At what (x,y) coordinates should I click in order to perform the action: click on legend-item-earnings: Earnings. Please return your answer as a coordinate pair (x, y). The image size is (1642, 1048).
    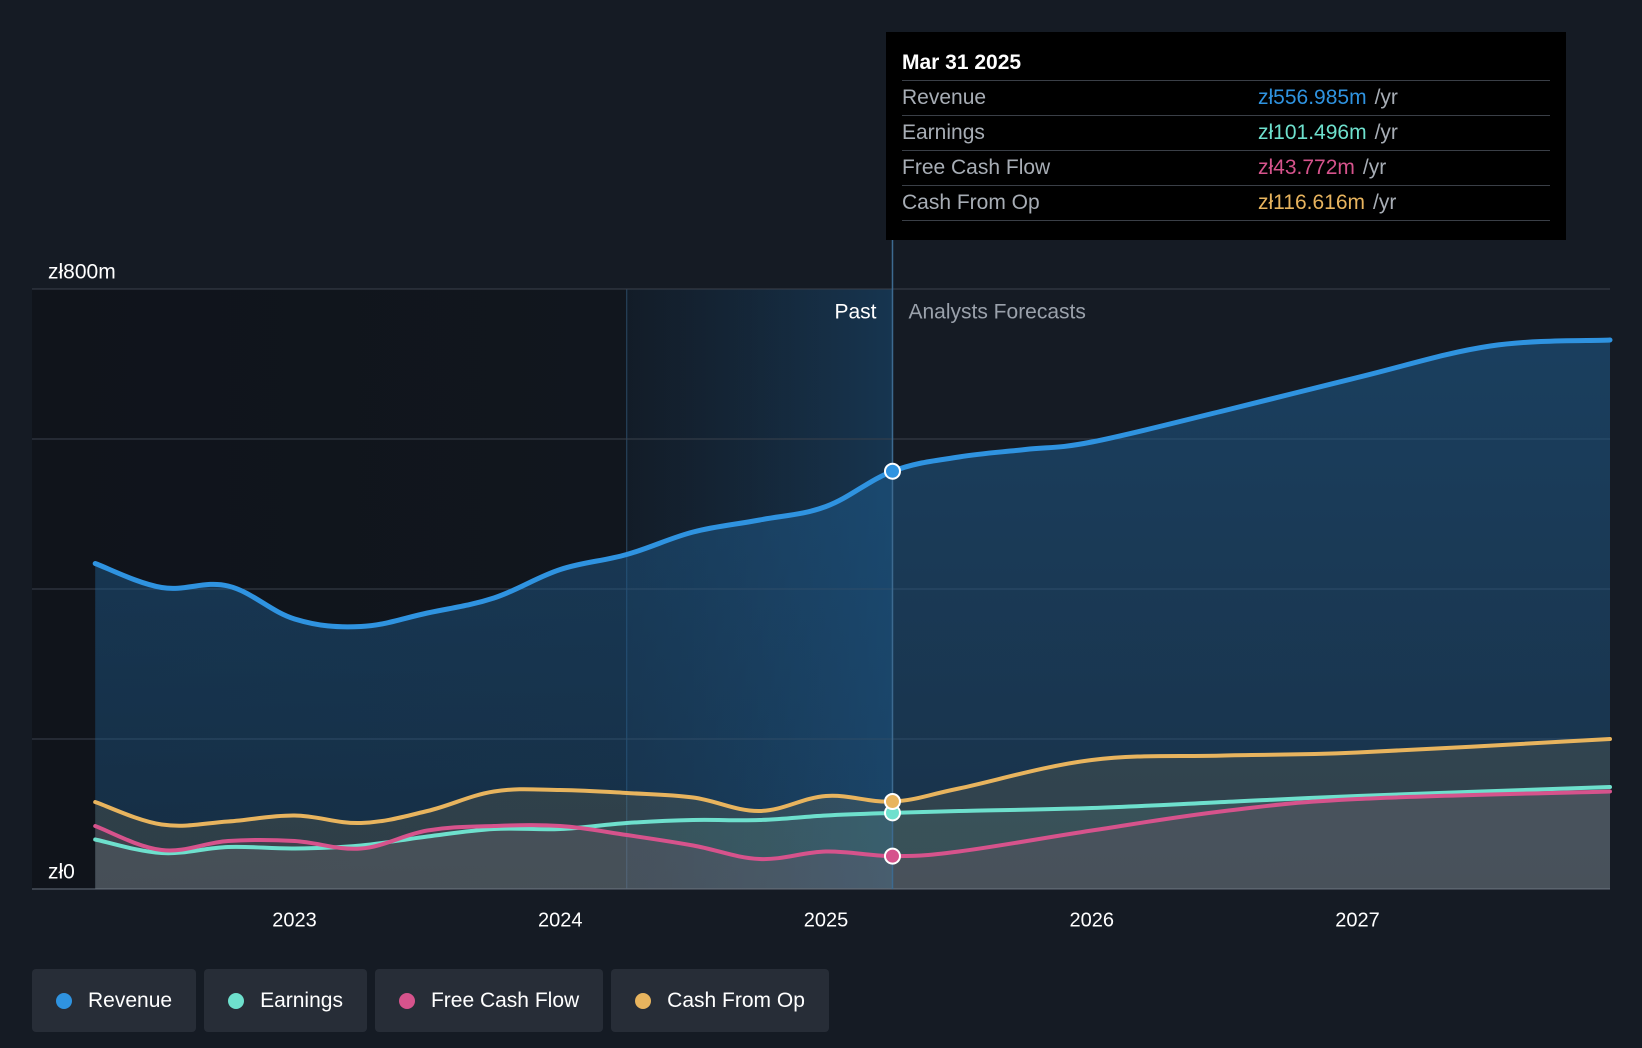
    Looking at the image, I should click on (285, 1000).